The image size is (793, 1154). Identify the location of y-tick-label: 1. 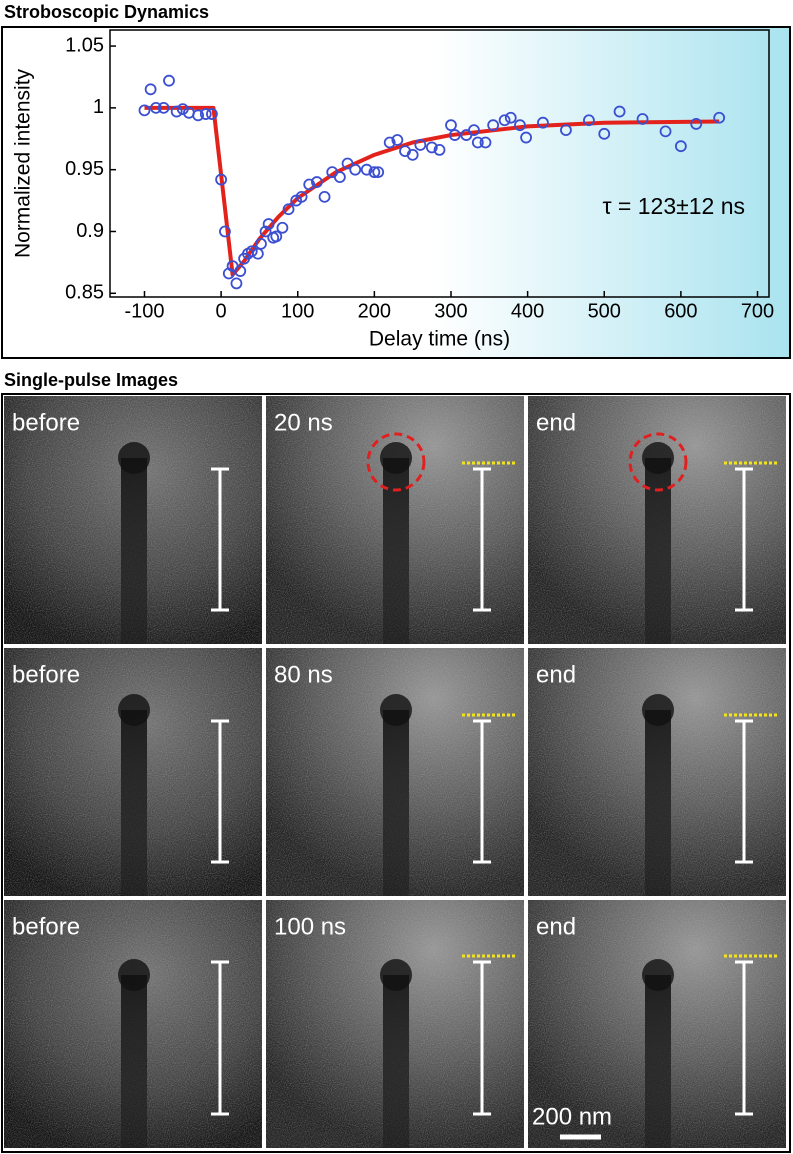
(98, 107).